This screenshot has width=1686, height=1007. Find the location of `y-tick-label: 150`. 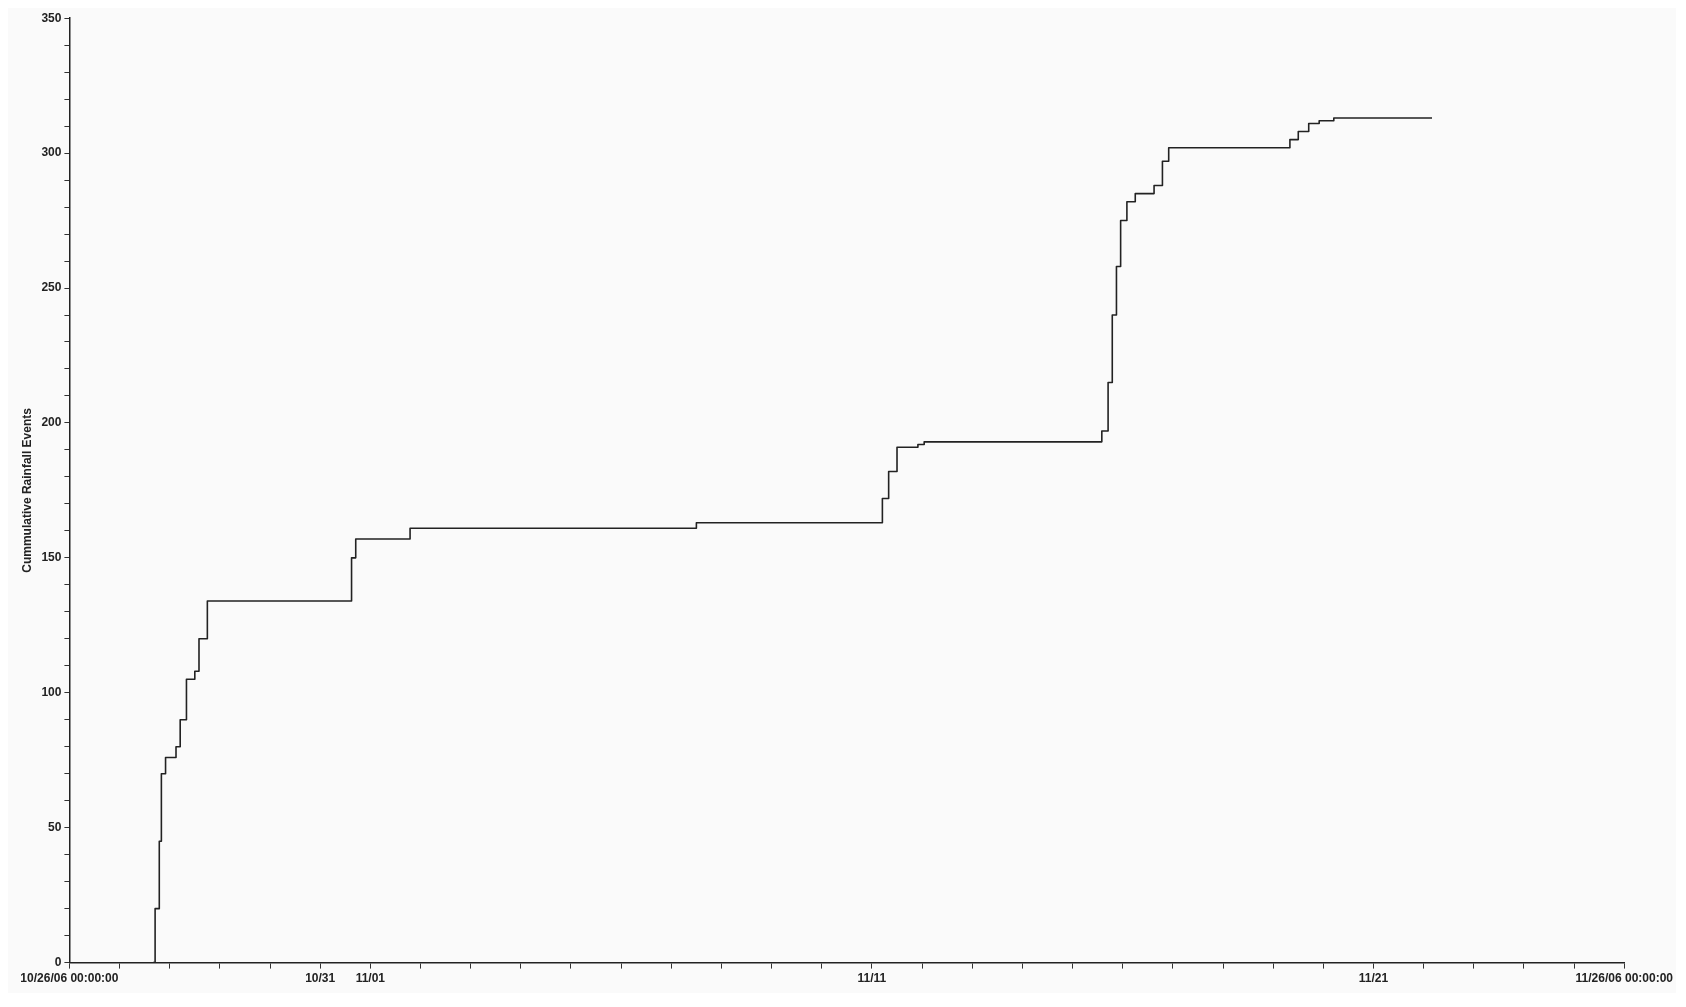

y-tick-label: 150 is located at coordinates (51, 557).